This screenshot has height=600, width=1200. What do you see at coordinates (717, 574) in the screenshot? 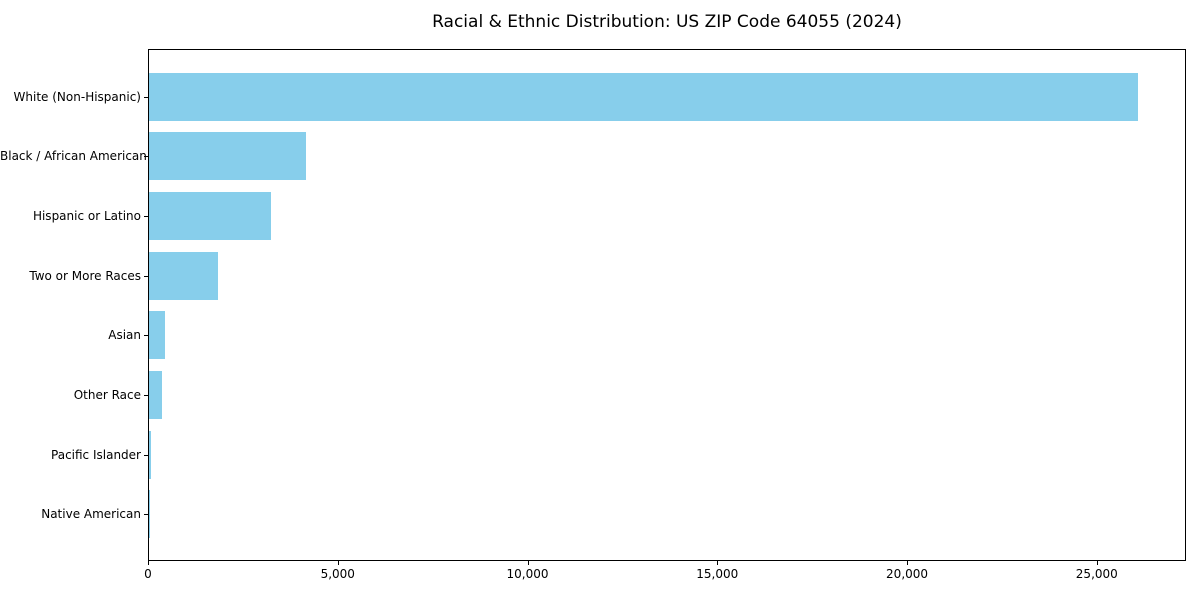
I see `x-tick-label: 15,000` at bounding box center [717, 574].